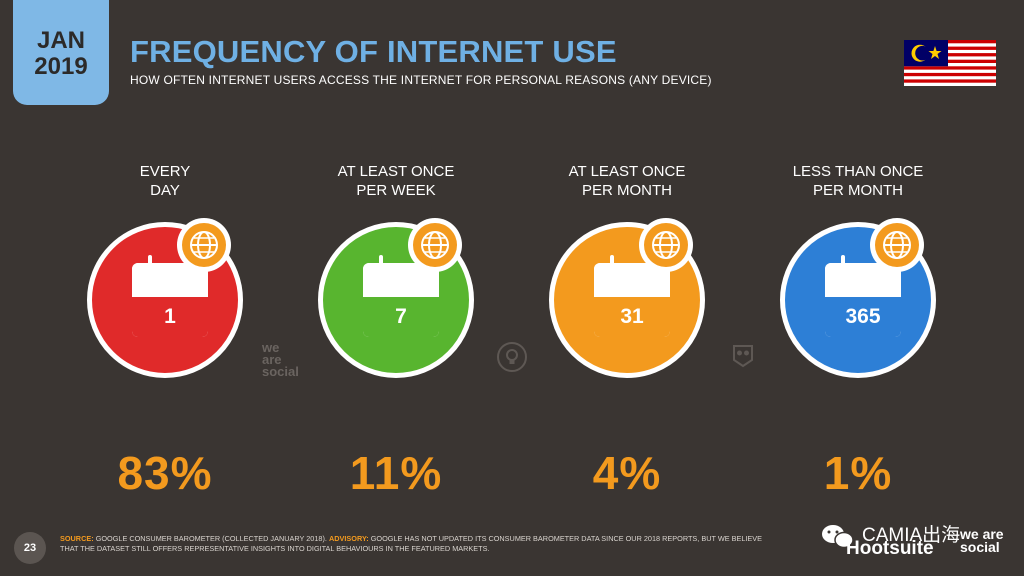  Describe the element at coordinates (280, 359) in the screenshot. I see `we-are-social-watermark: we are social` at that location.